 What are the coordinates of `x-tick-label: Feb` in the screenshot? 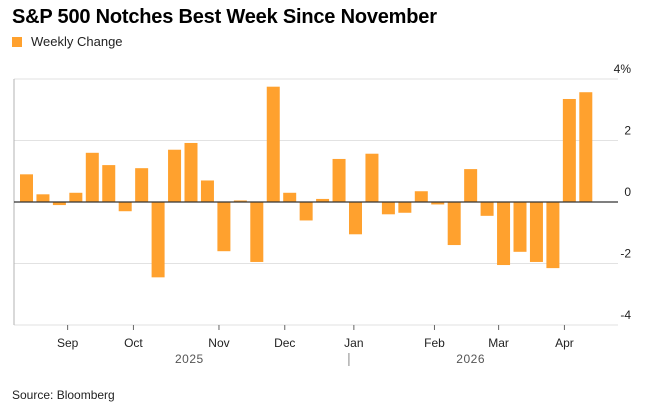 It's located at (434, 343).